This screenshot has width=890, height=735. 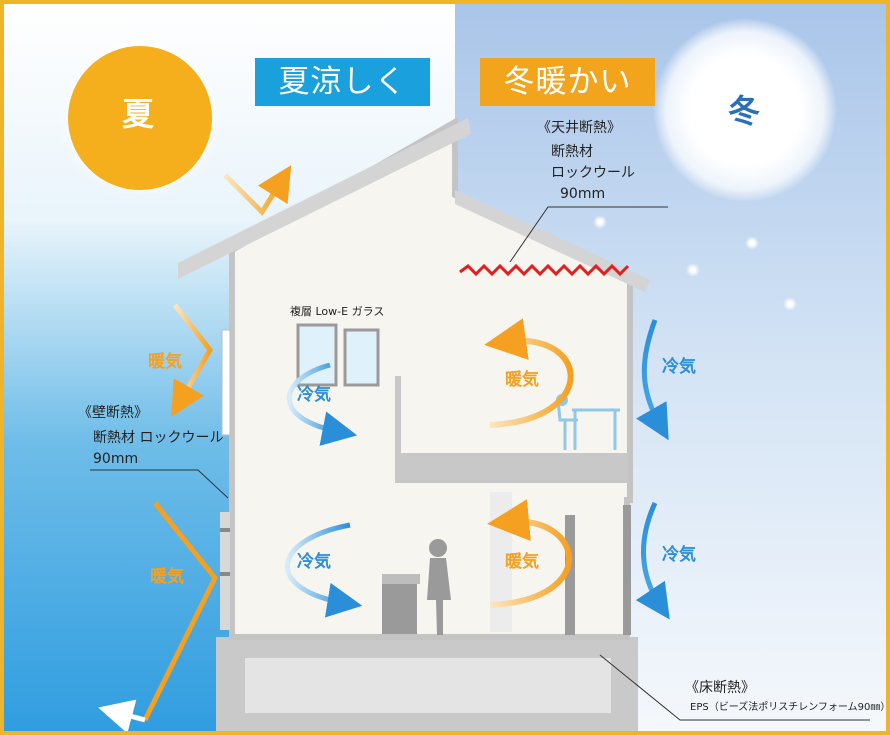 I want to click on floor-callout-line1: EPS（ビーズ法ポリスチレンフォーム90㎜）, so click(x=790, y=707).